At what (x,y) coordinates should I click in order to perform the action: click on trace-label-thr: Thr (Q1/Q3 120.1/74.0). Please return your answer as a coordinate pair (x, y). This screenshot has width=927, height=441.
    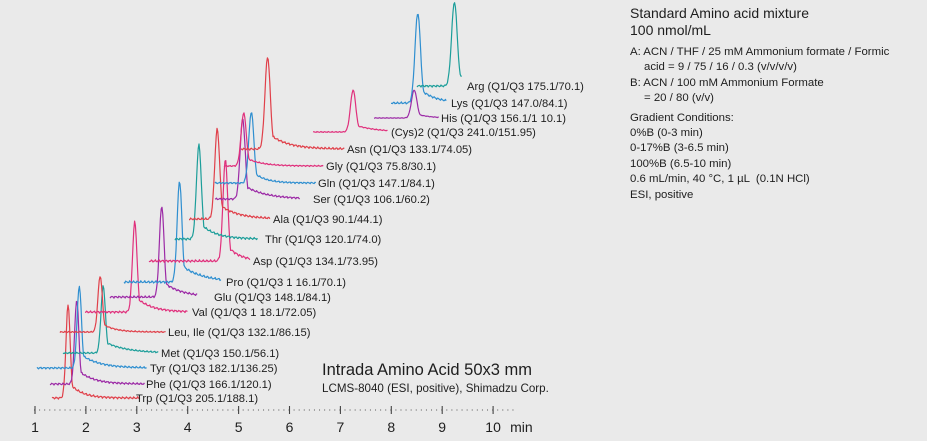
    Looking at the image, I should click on (323, 240).